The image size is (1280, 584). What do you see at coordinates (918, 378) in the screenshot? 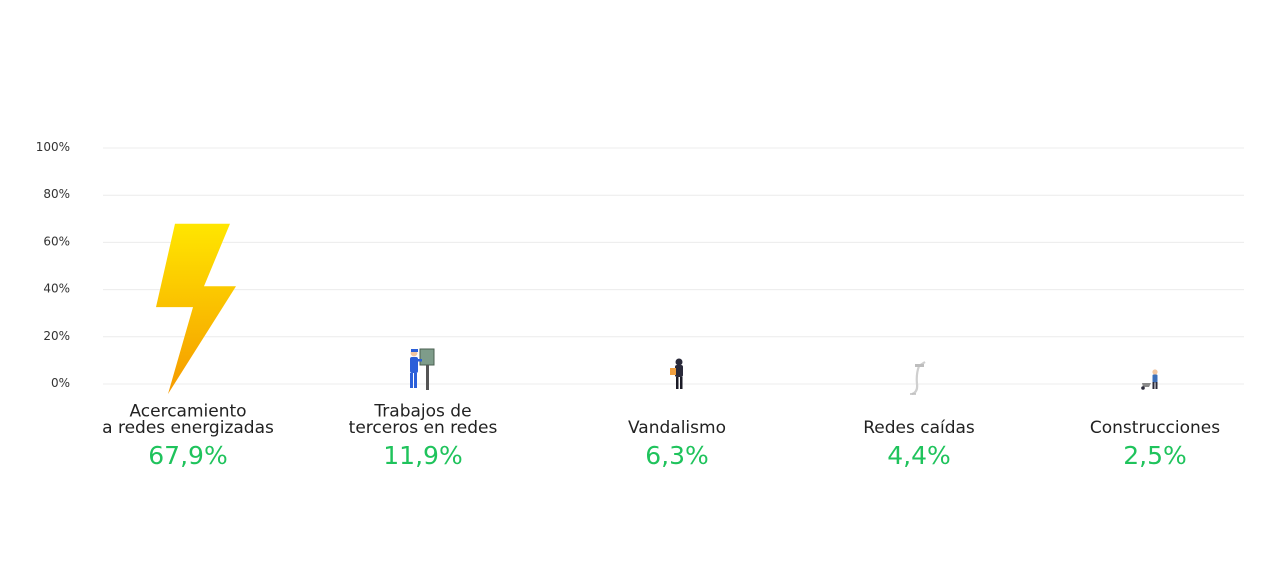
I see `fallen-pole-icon` at bounding box center [918, 378].